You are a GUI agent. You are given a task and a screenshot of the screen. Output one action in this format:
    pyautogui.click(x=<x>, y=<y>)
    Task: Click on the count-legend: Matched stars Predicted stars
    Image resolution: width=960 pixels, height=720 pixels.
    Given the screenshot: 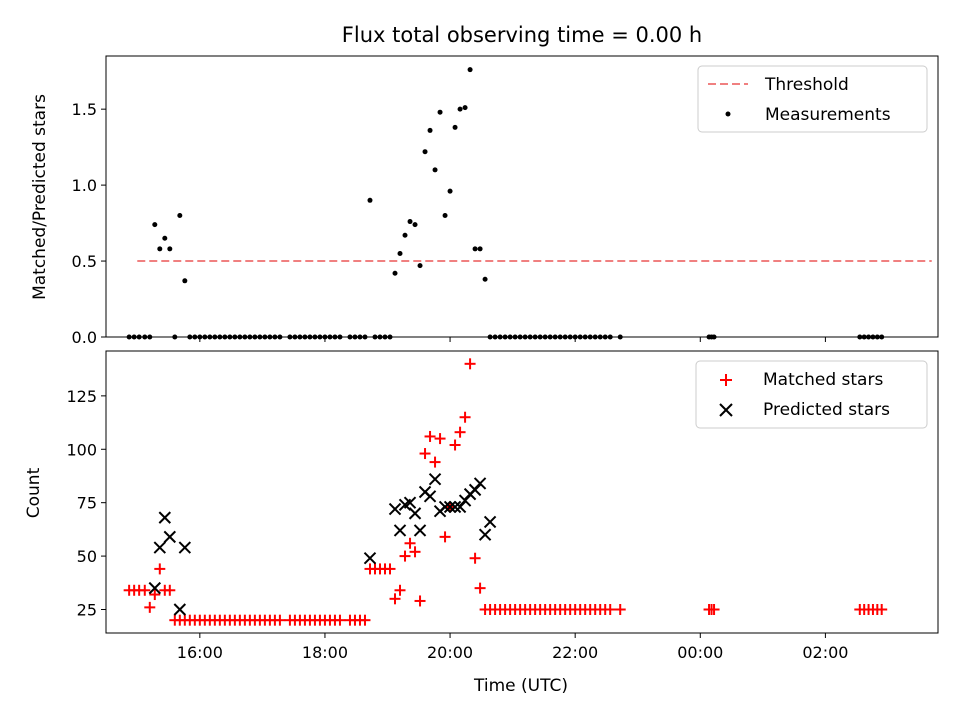 What is the action you would take?
    pyautogui.click(x=811, y=394)
    